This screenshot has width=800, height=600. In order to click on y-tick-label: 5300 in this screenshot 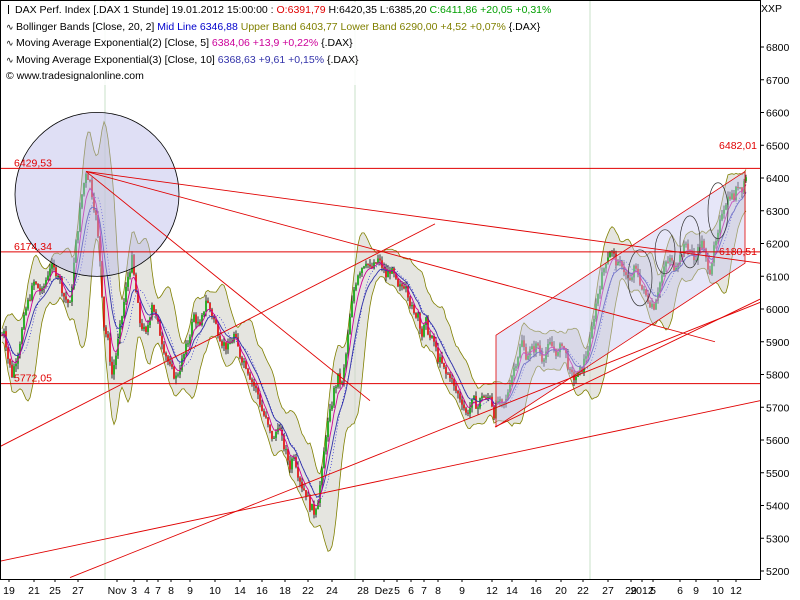, I will do `click(778, 539)`.